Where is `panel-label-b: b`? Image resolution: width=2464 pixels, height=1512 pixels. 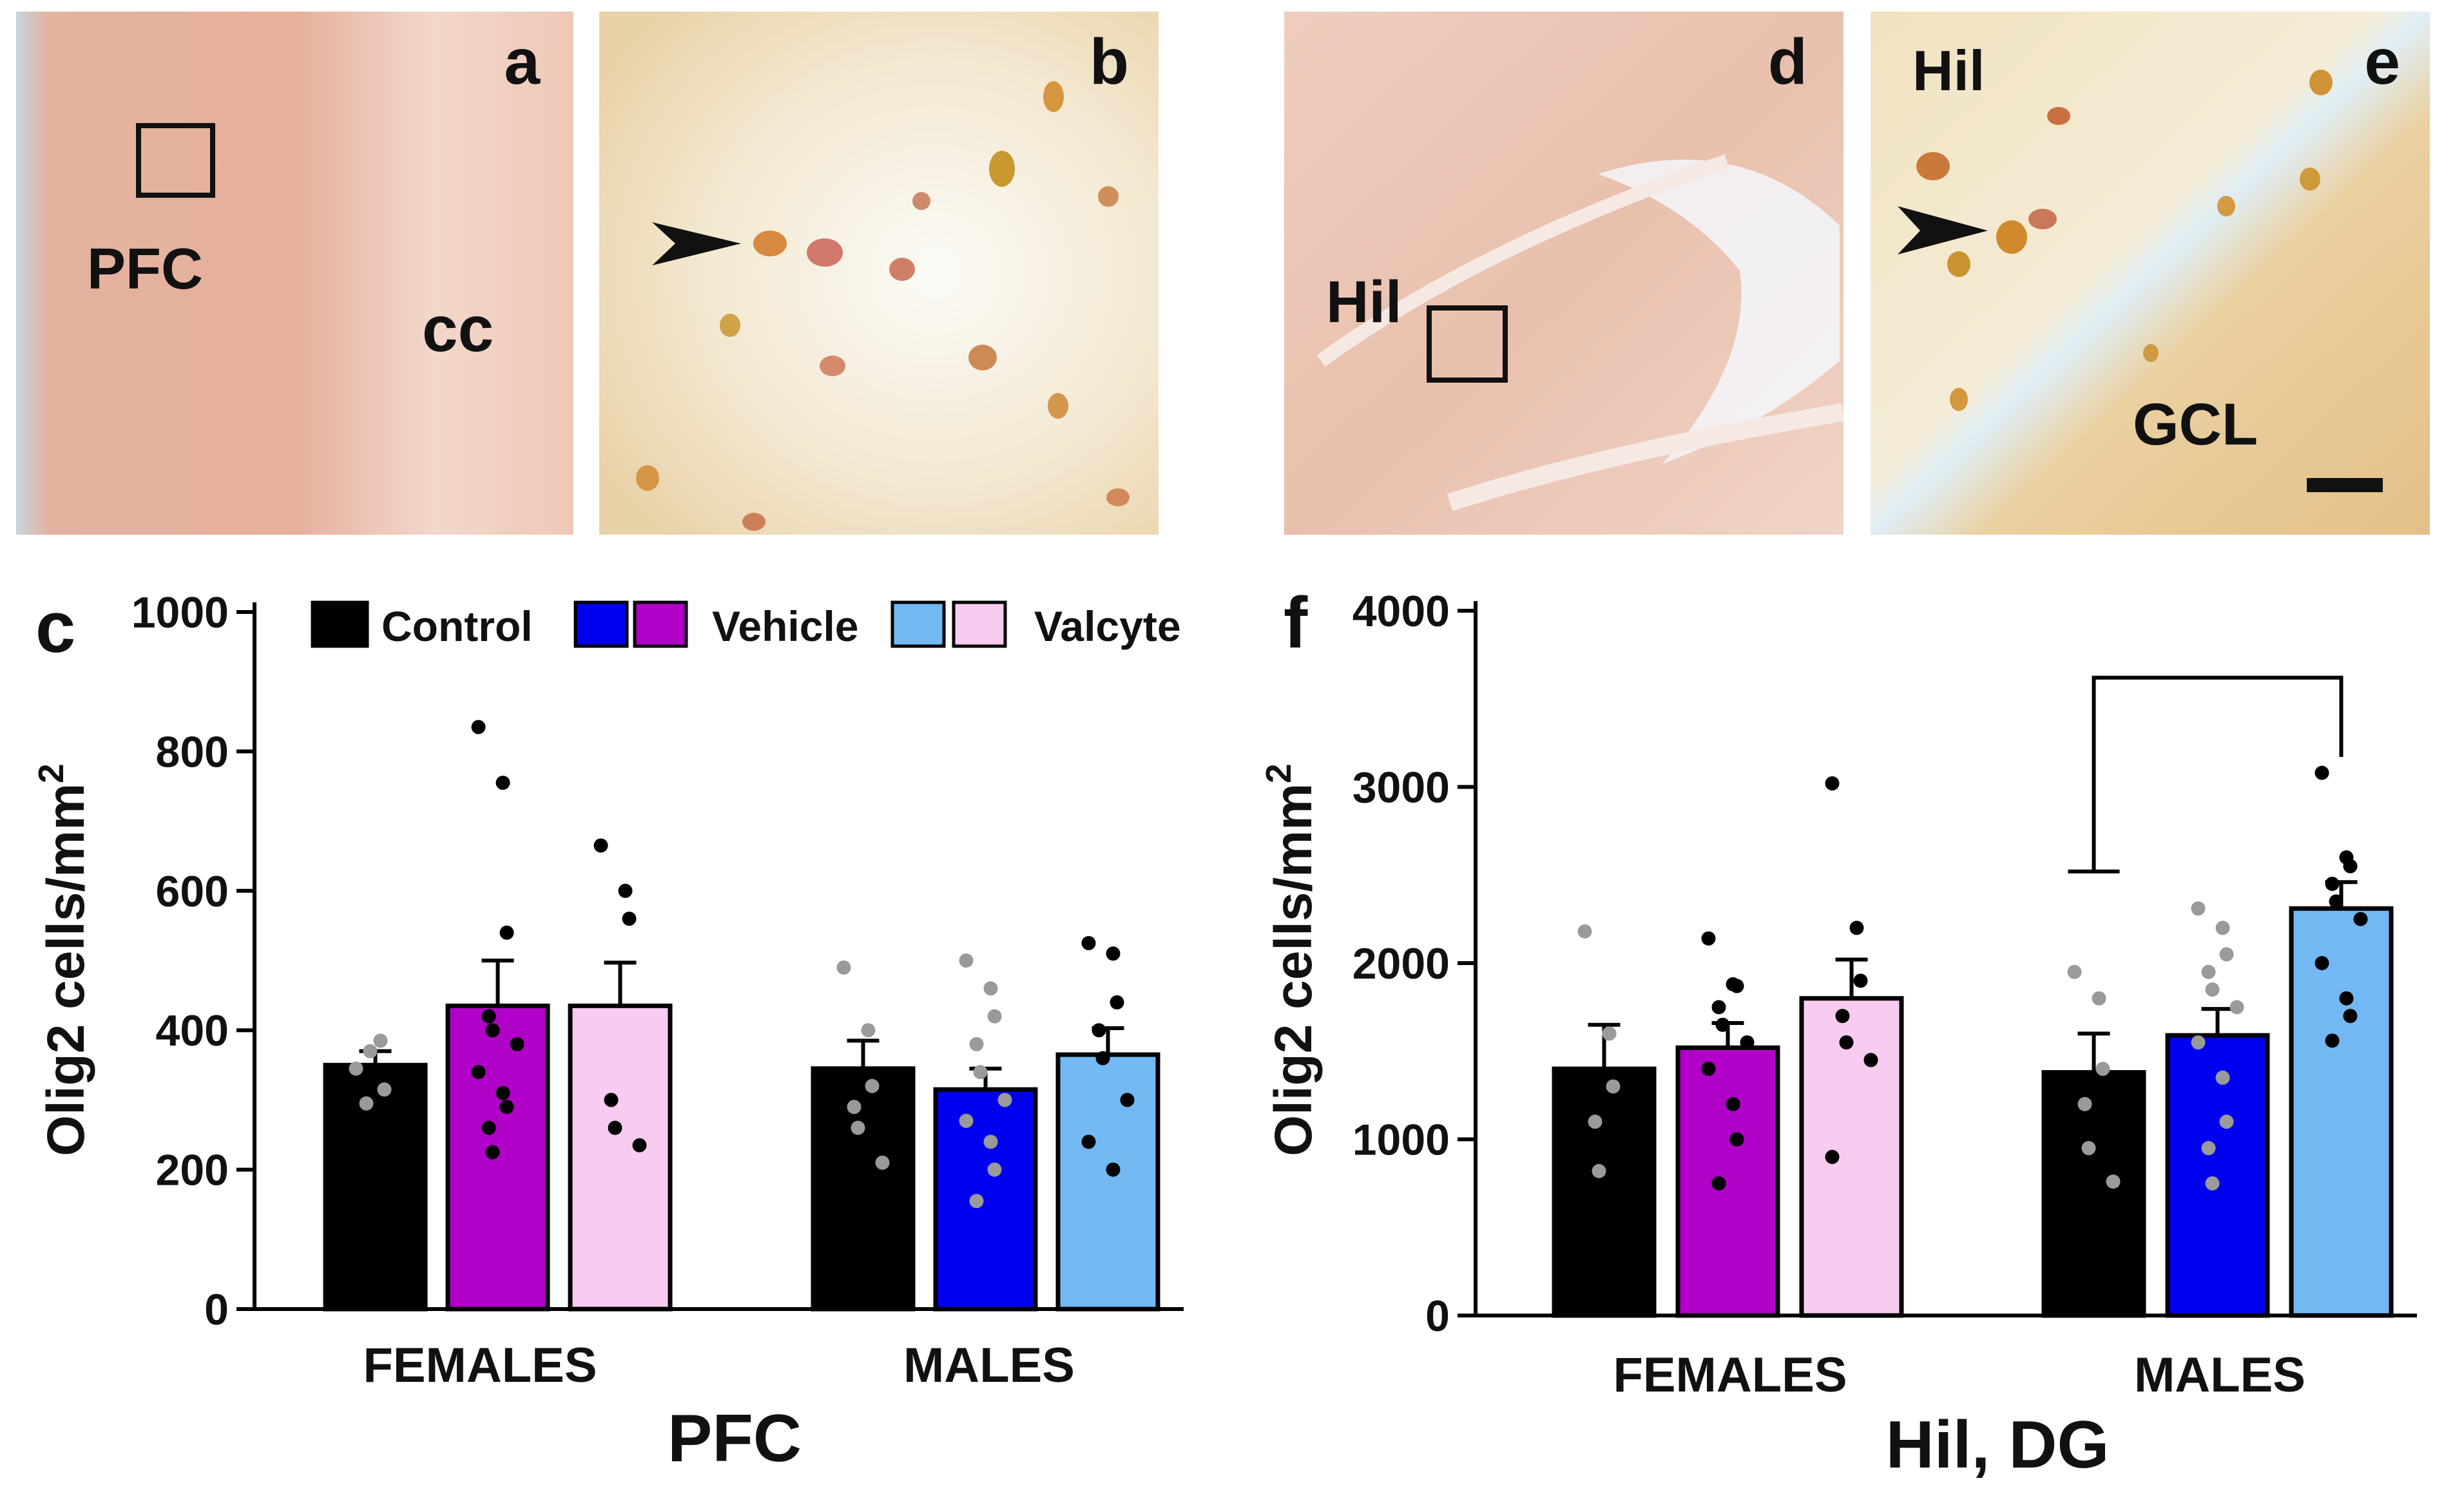
panel-label-b: b is located at coordinates (1109, 62).